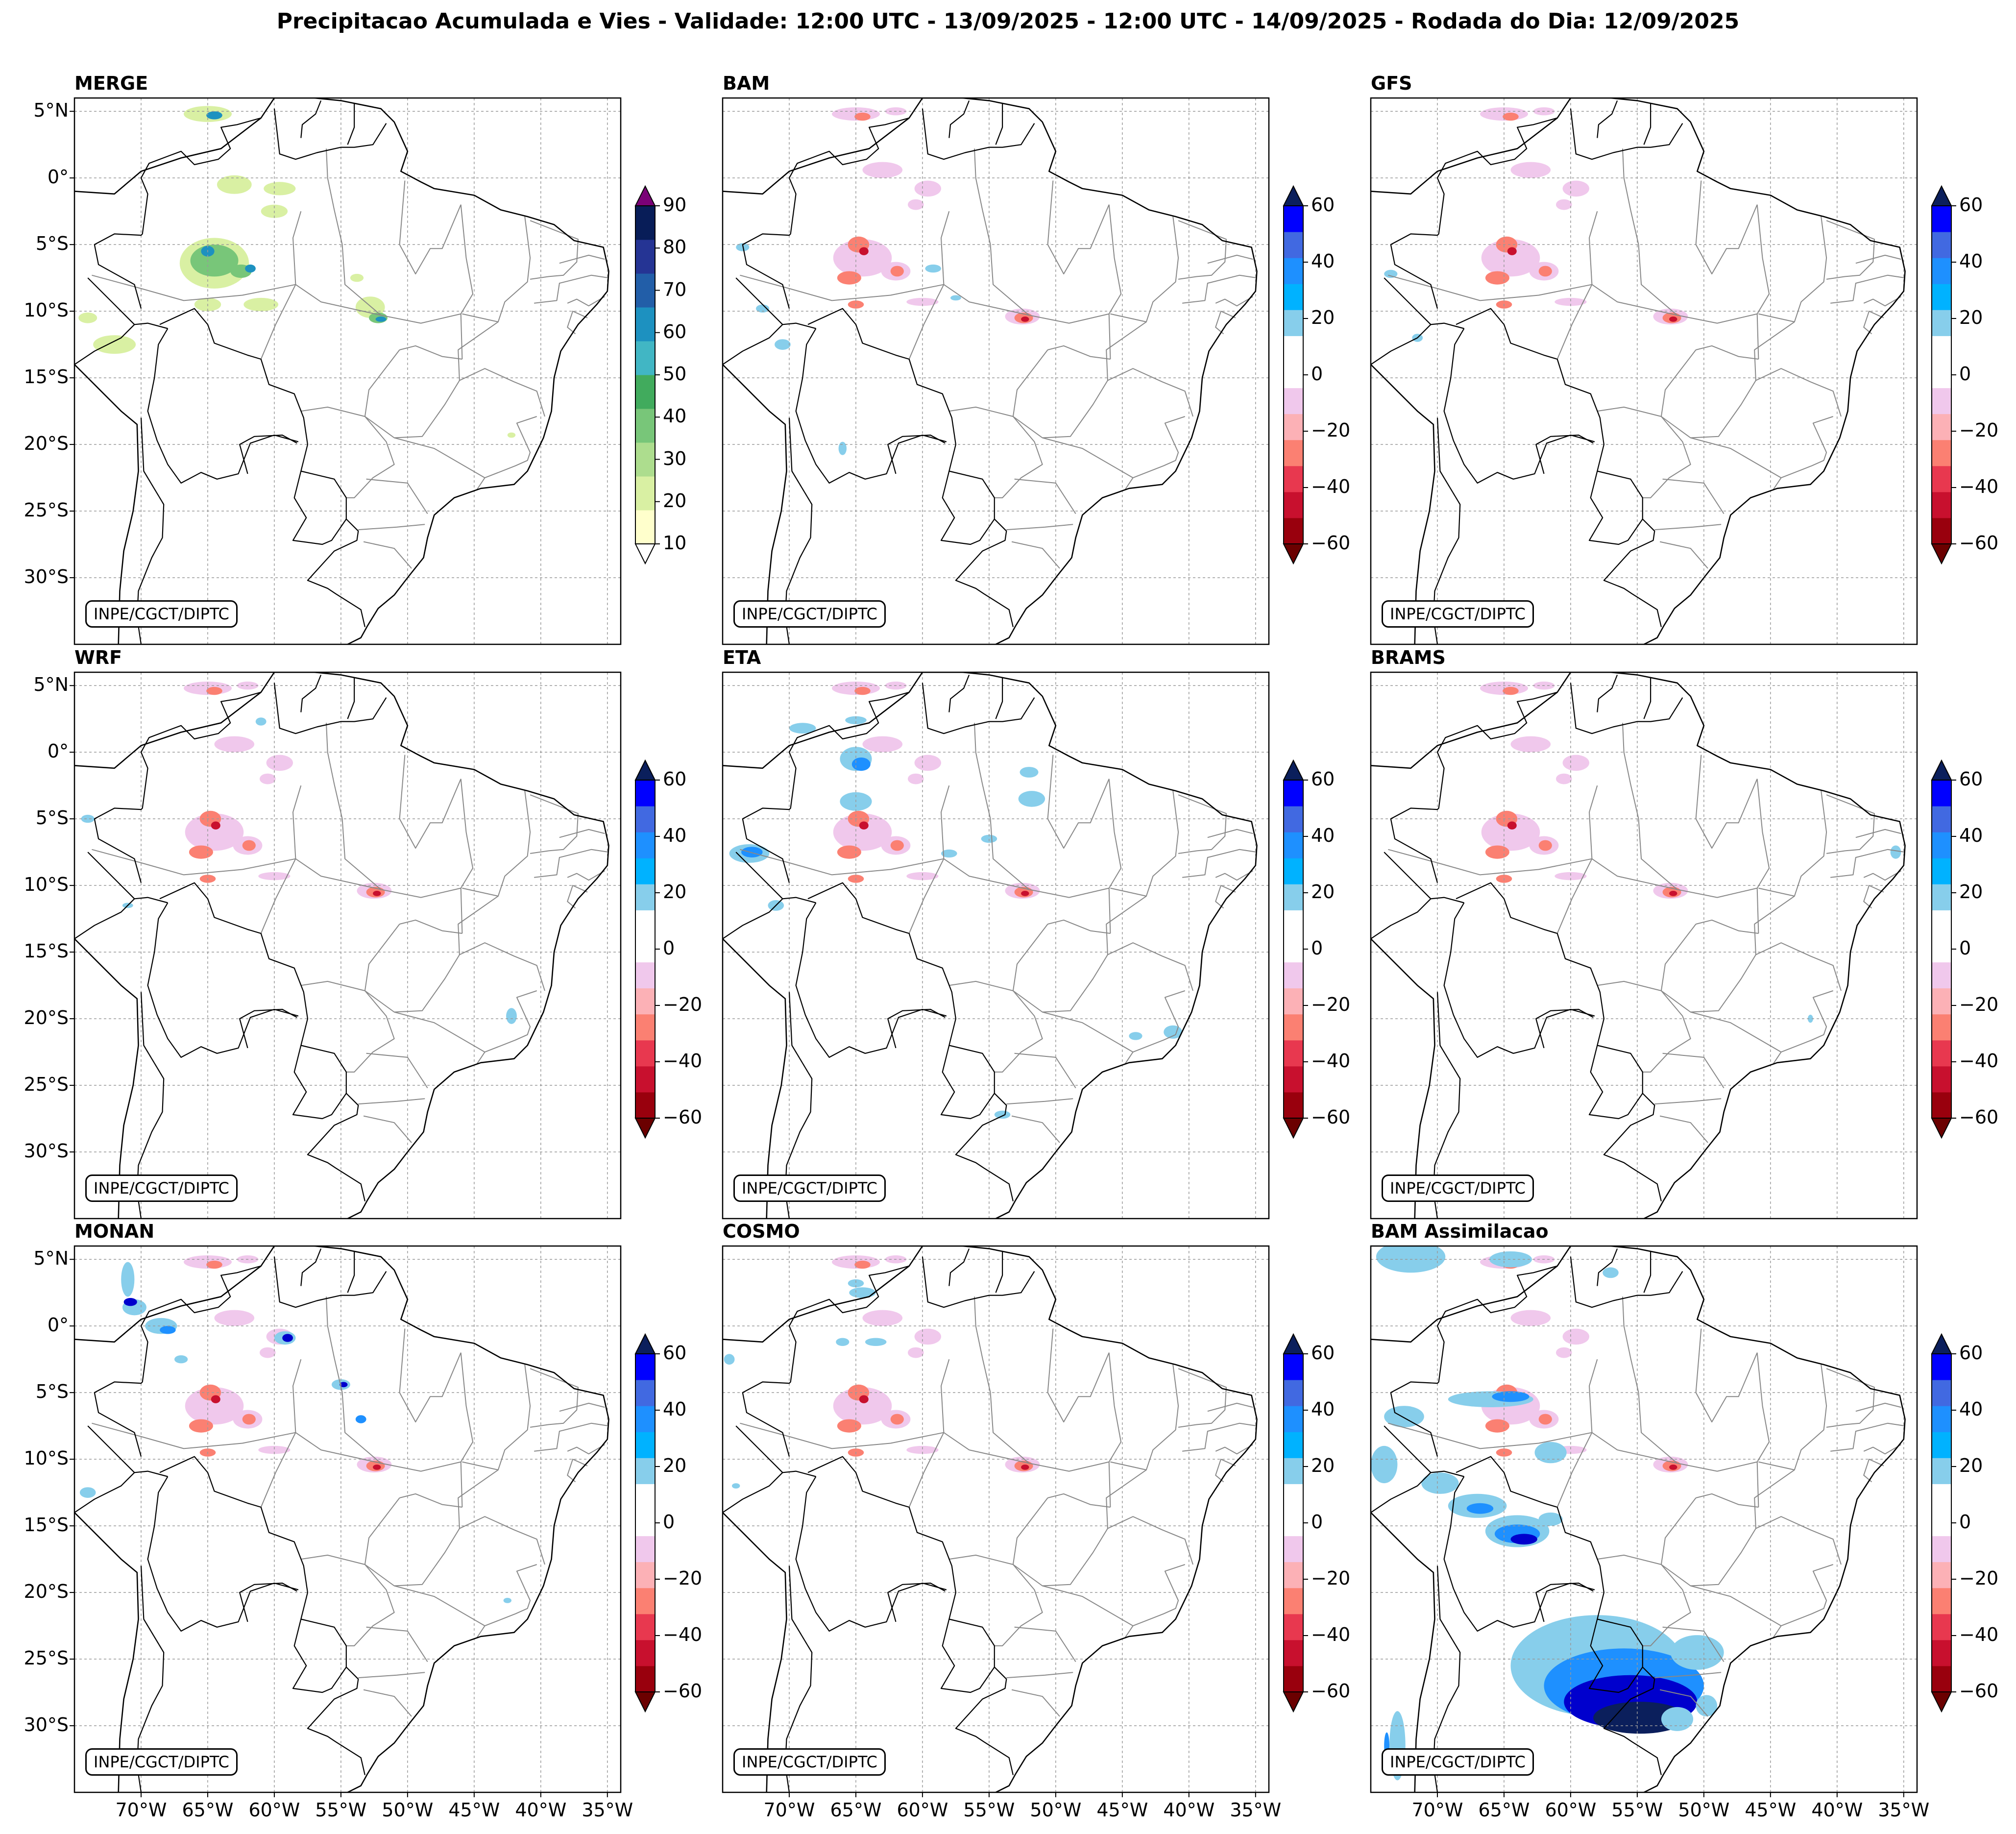 The image size is (2016, 1834). I want to click on colorbar-tick-label: −60, so click(683, 1117).